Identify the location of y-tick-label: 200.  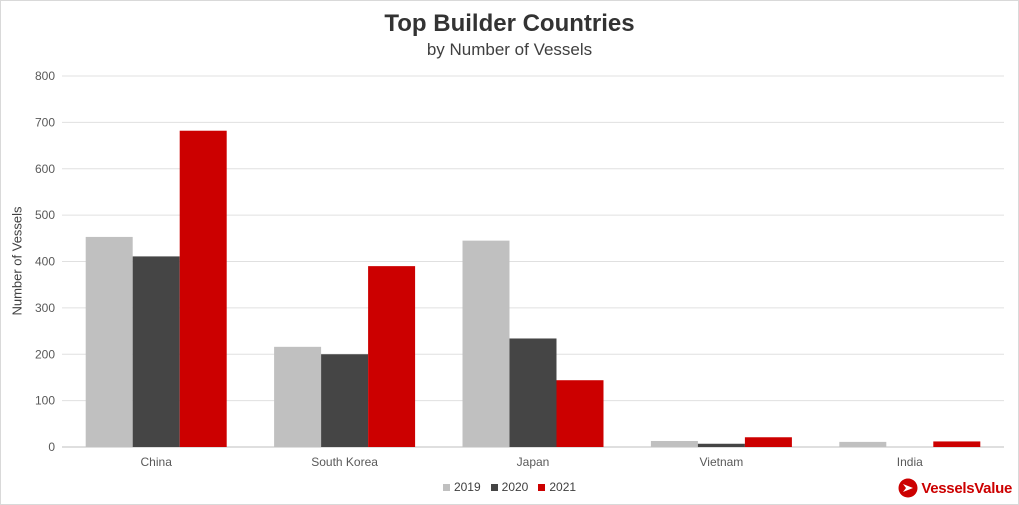
(45, 354).